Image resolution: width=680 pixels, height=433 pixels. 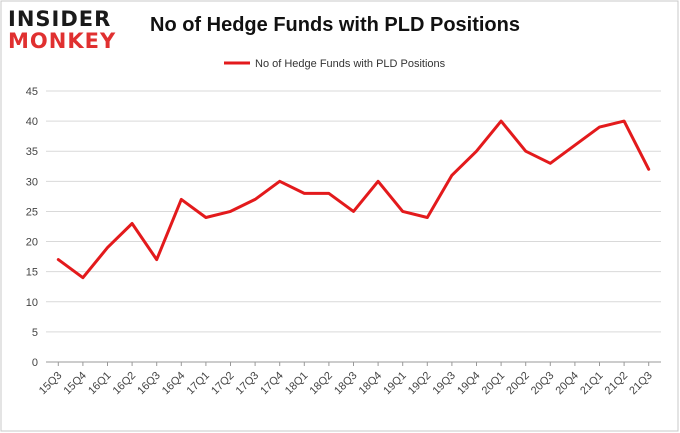 What do you see at coordinates (272, 384) in the screenshot?
I see `x-tick-label: 17Q4` at bounding box center [272, 384].